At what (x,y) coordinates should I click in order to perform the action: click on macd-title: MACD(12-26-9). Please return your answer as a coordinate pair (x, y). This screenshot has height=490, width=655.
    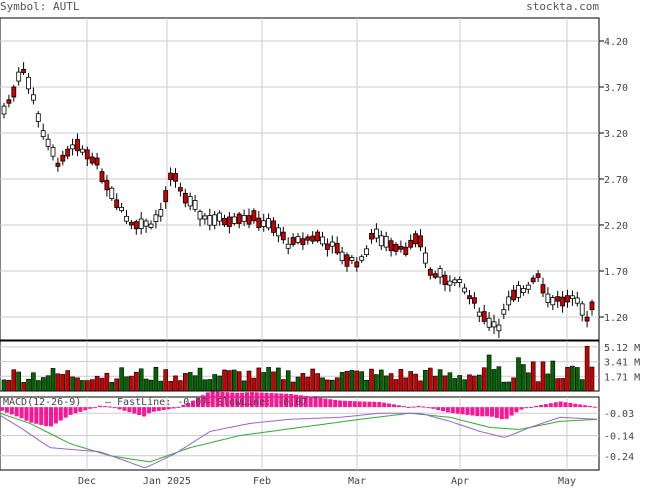
    Looking at the image, I should click on (42, 402).